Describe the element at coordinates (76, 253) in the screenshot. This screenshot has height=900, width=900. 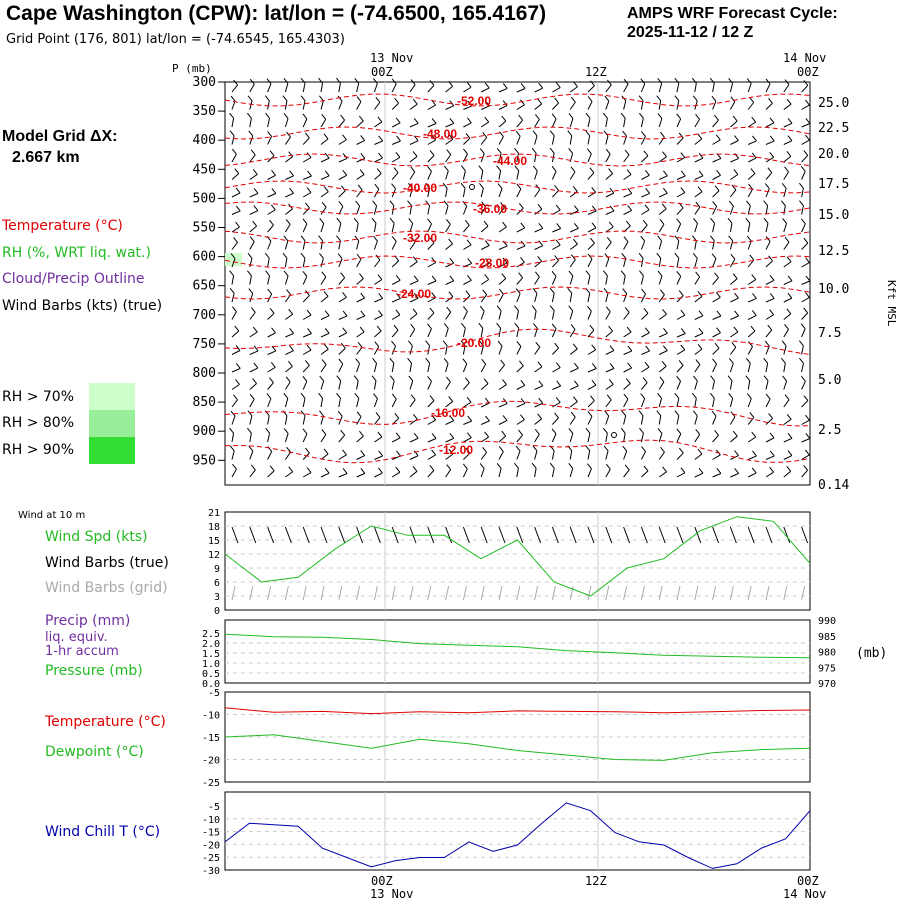
I see `legend-rh: RH (%, WRT liq. wat.)` at that location.